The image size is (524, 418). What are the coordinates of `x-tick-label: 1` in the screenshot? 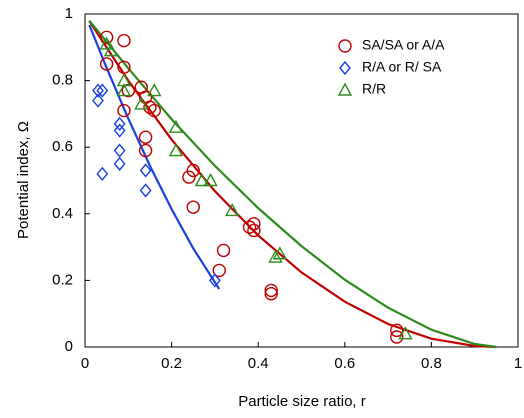 It's located at (518, 363).